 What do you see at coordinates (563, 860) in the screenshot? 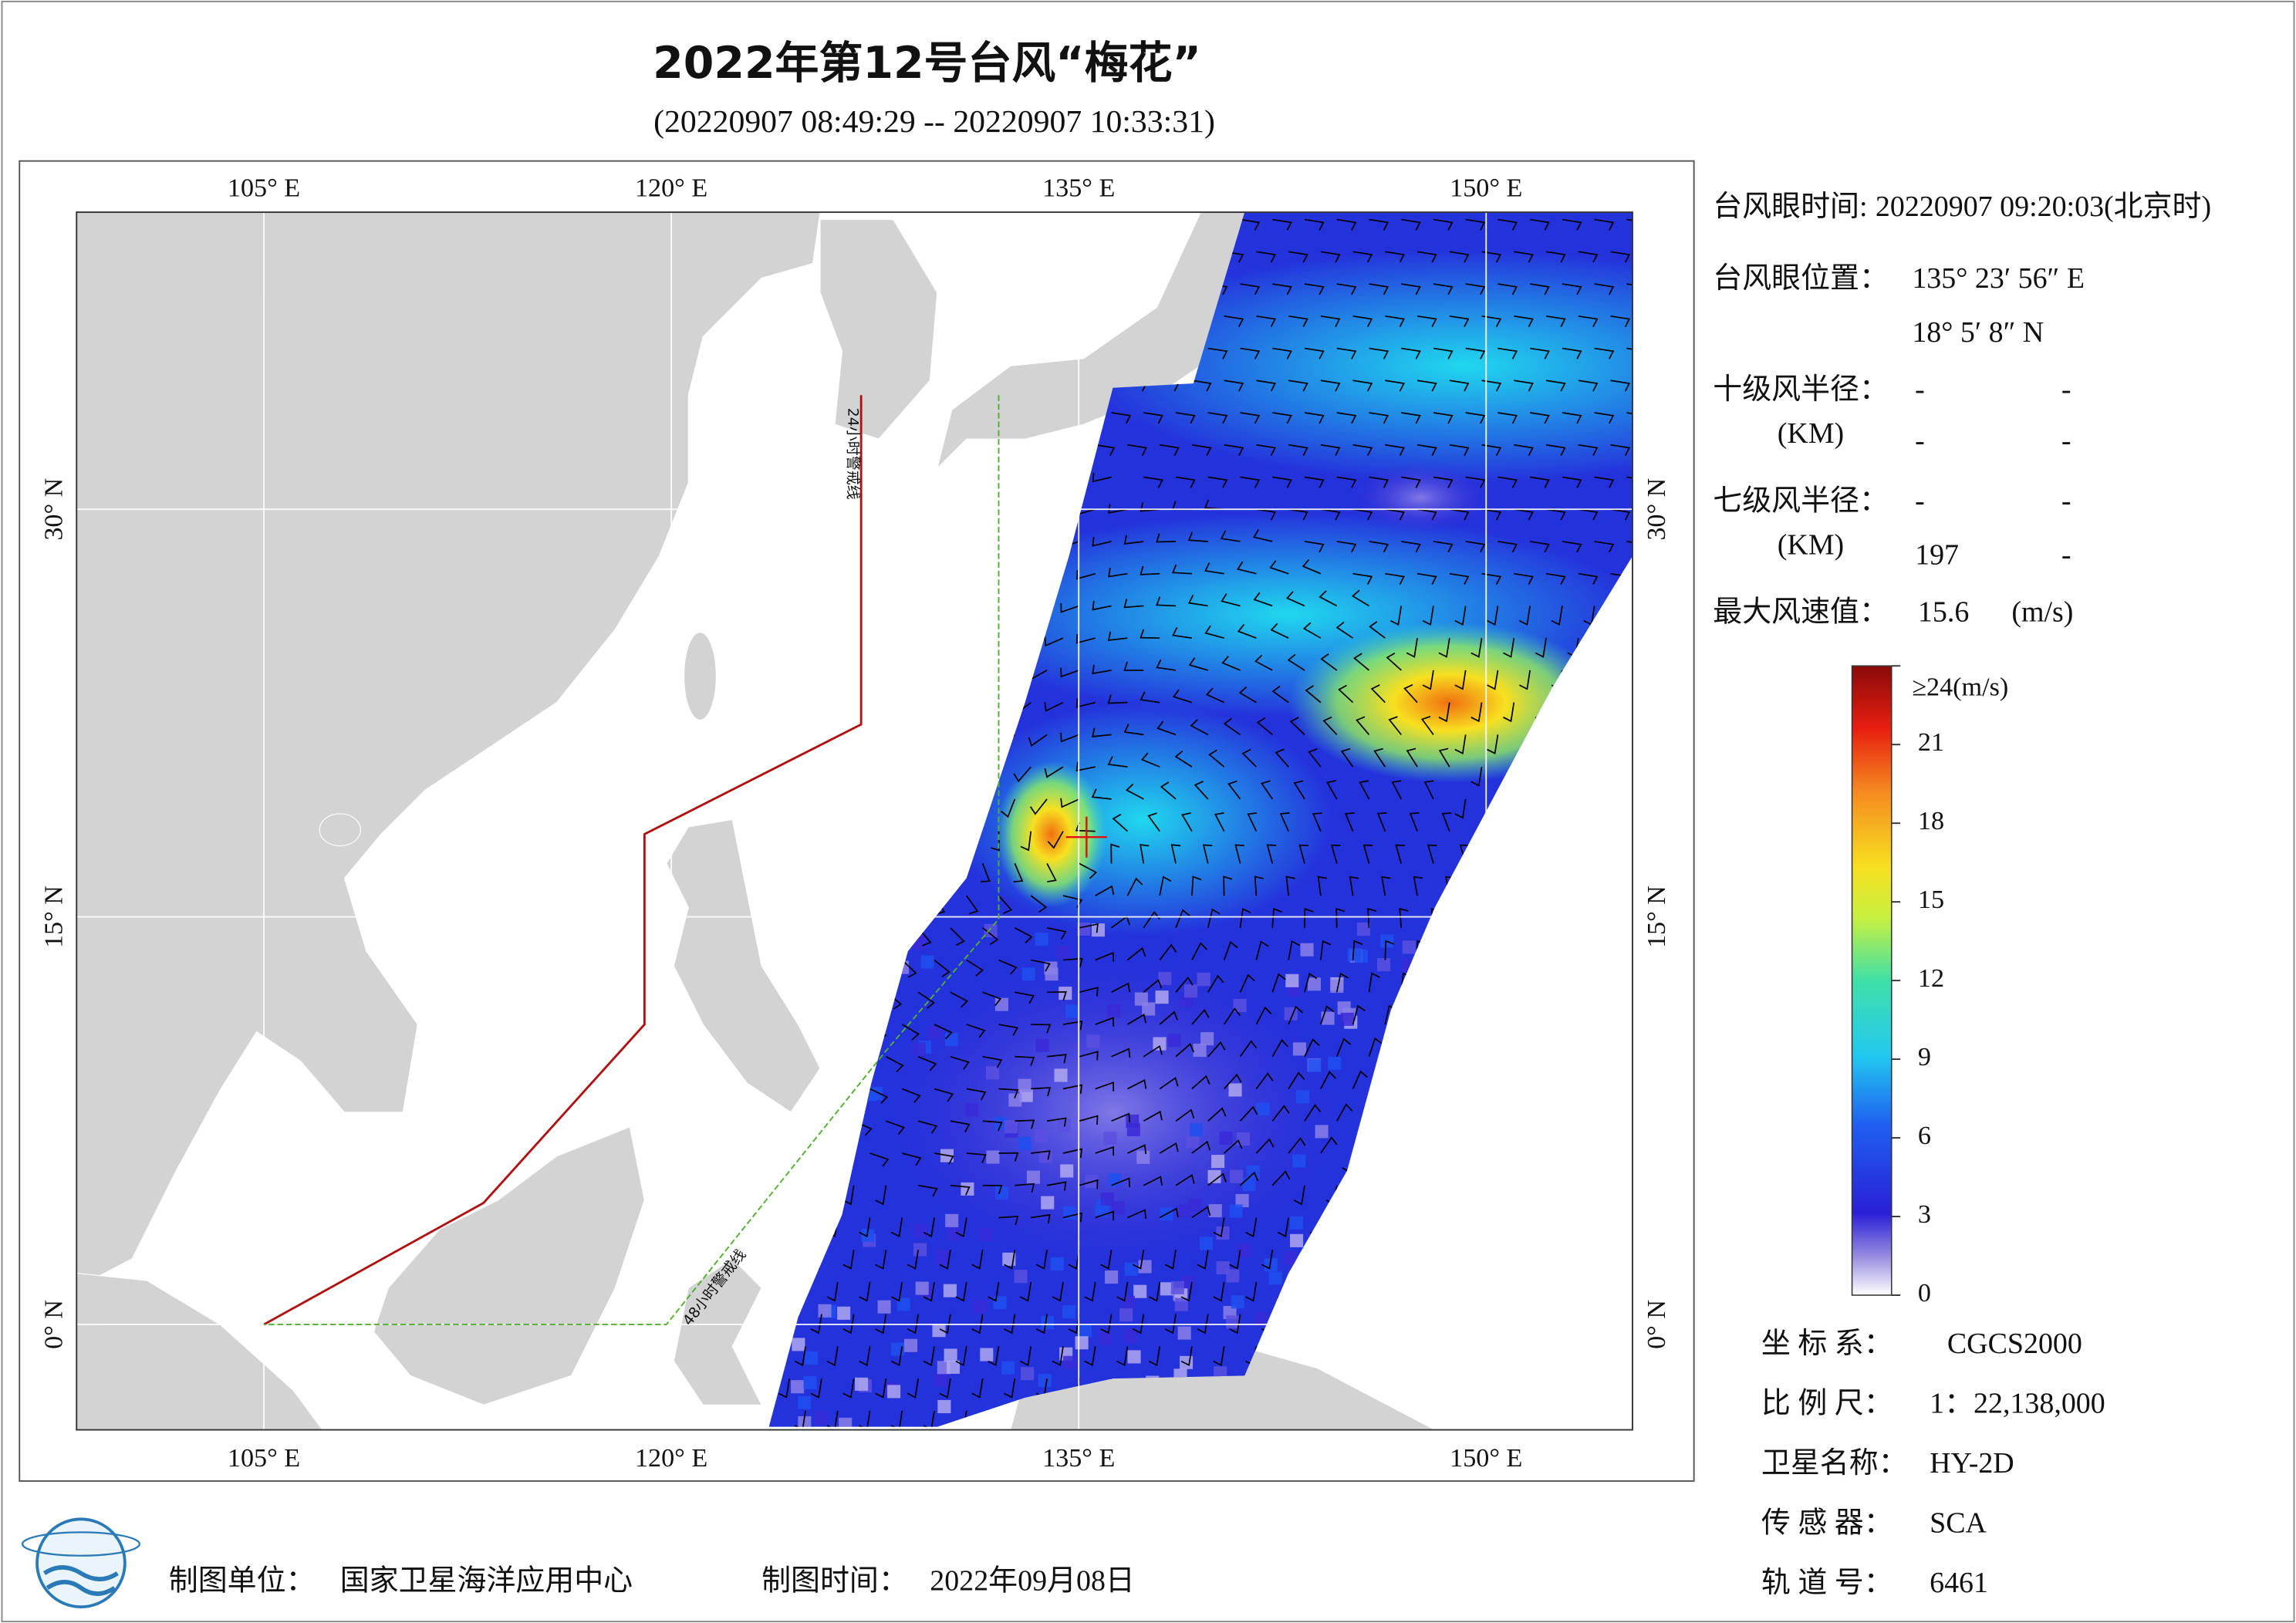
I see `warning-line-24h` at bounding box center [563, 860].